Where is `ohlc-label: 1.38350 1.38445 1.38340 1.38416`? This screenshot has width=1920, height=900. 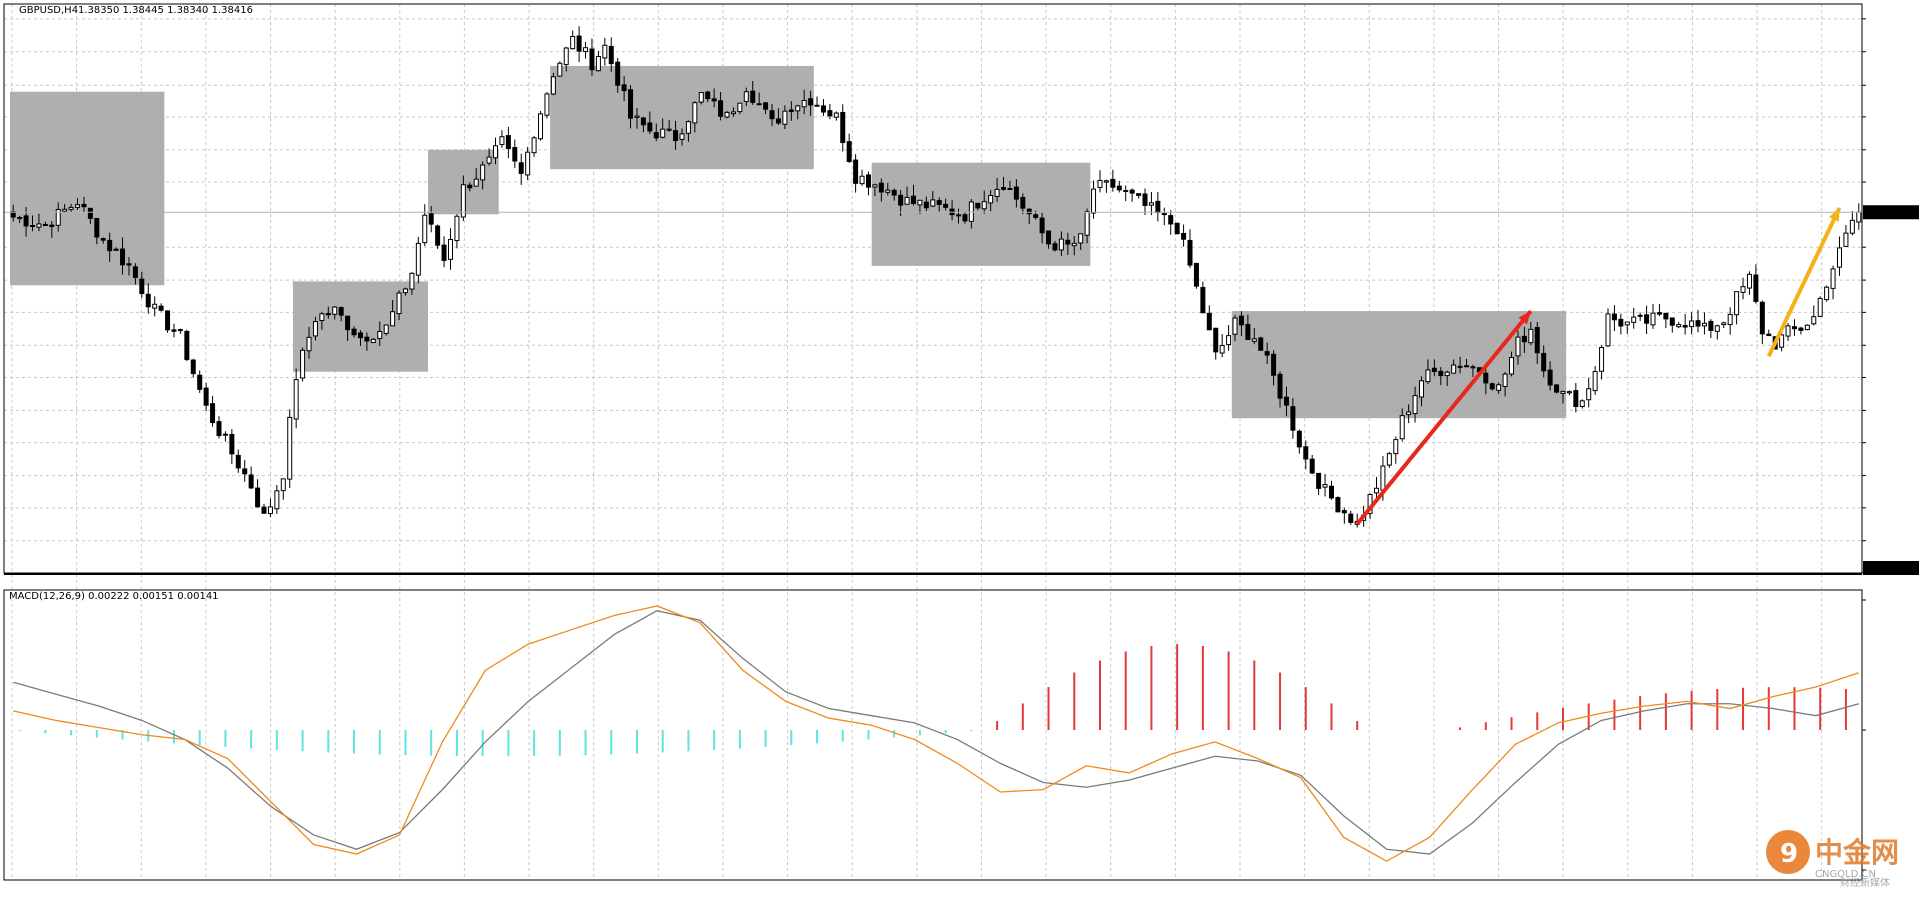
ohlc-label: 1.38350 1.38445 1.38340 1.38416 is located at coordinates (165, 10).